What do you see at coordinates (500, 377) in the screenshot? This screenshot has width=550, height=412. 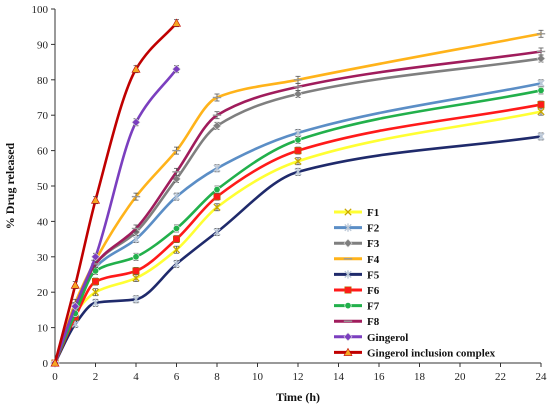 I see `x-tick-label: 22` at bounding box center [500, 377].